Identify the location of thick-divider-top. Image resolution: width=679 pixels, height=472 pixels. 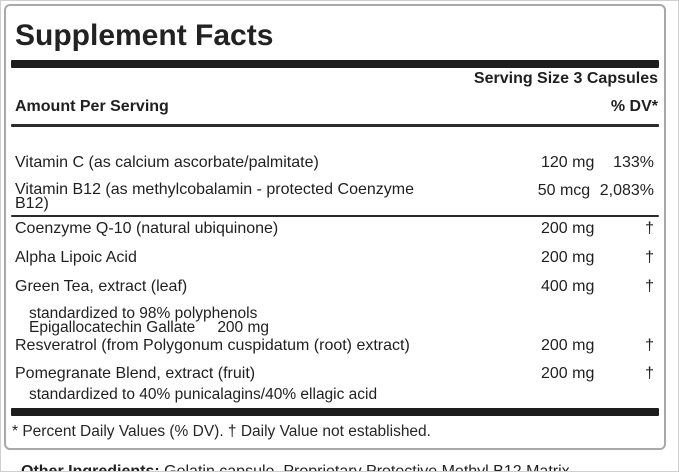
(335, 64).